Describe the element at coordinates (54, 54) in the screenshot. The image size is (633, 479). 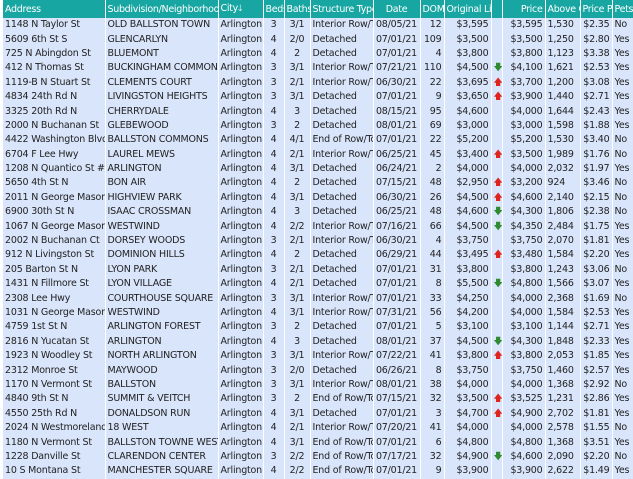
I see `cell-address: 725 N Abingdon St` at that location.